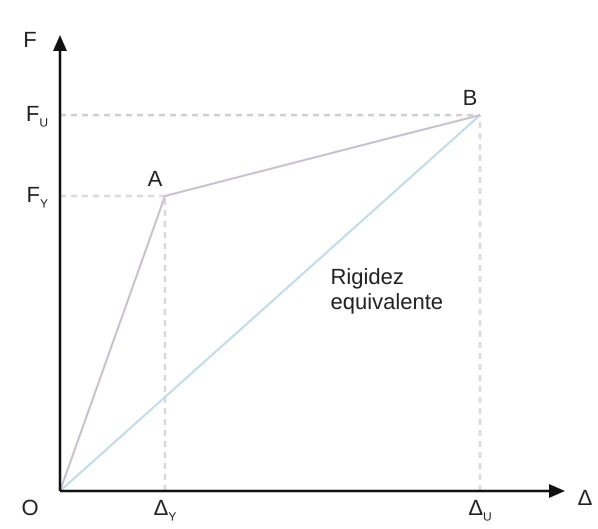 This screenshot has height=529, width=598. I want to click on text: O, so click(30, 507).